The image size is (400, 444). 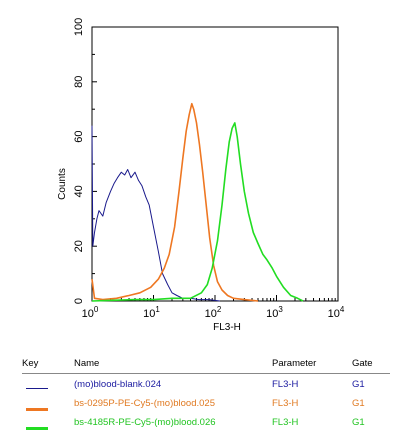 What do you see at coordinates (294, 363) in the screenshot?
I see `key-header-parameter: Parameter` at bounding box center [294, 363].